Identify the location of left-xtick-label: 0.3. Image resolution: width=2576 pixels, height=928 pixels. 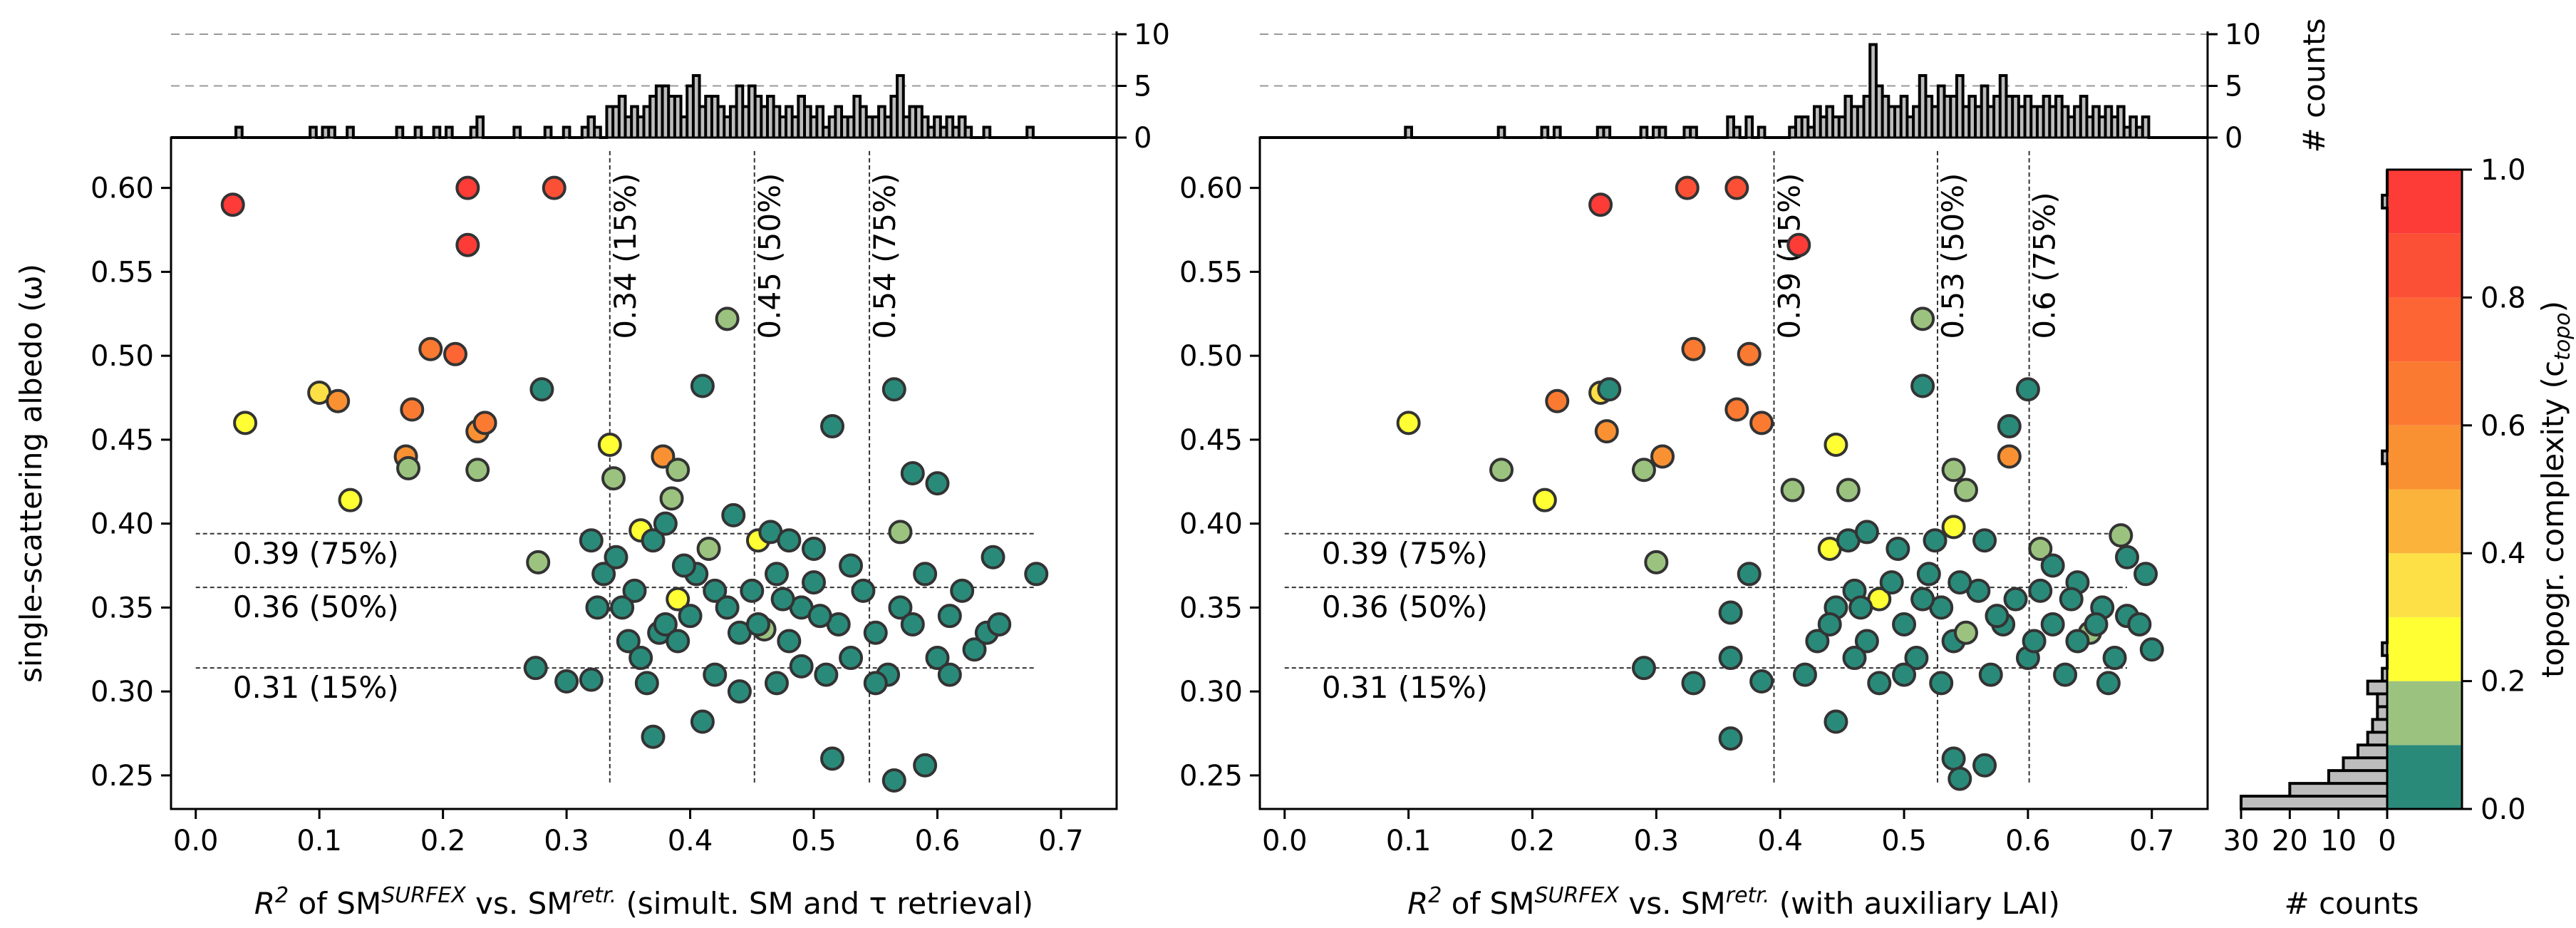
(567, 841).